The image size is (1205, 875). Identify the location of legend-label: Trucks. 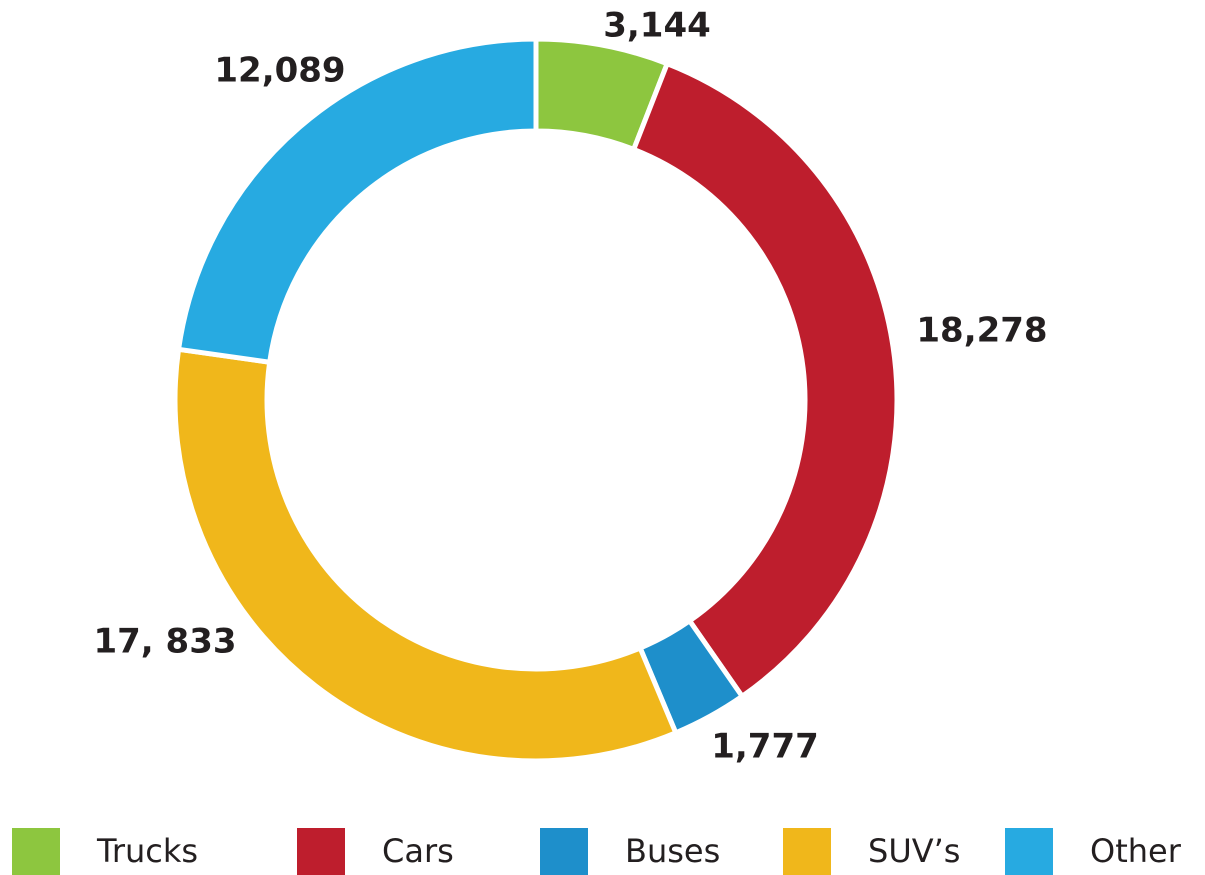
(147, 851).